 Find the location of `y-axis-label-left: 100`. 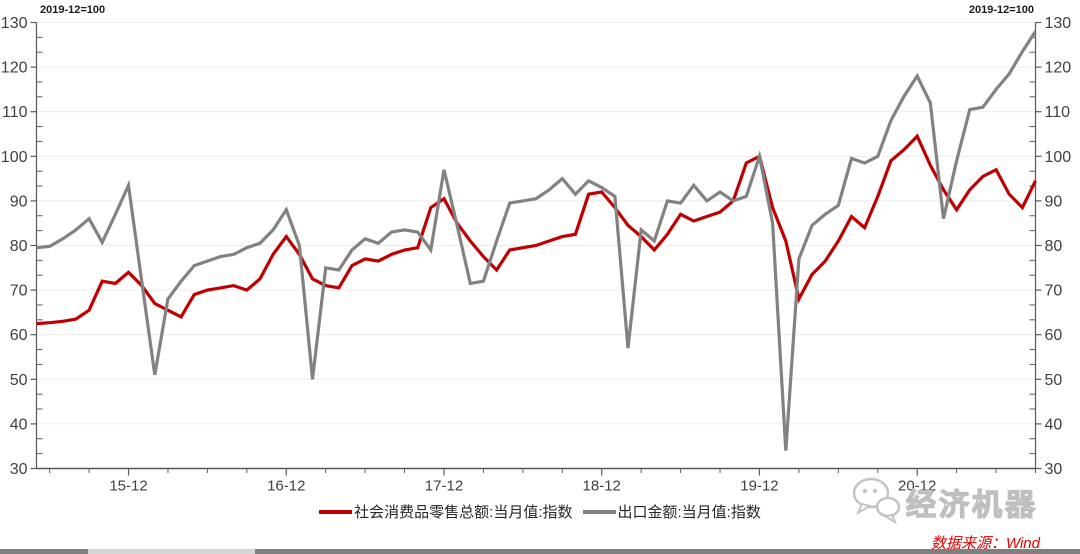

y-axis-label-left: 100 is located at coordinates (14, 157).